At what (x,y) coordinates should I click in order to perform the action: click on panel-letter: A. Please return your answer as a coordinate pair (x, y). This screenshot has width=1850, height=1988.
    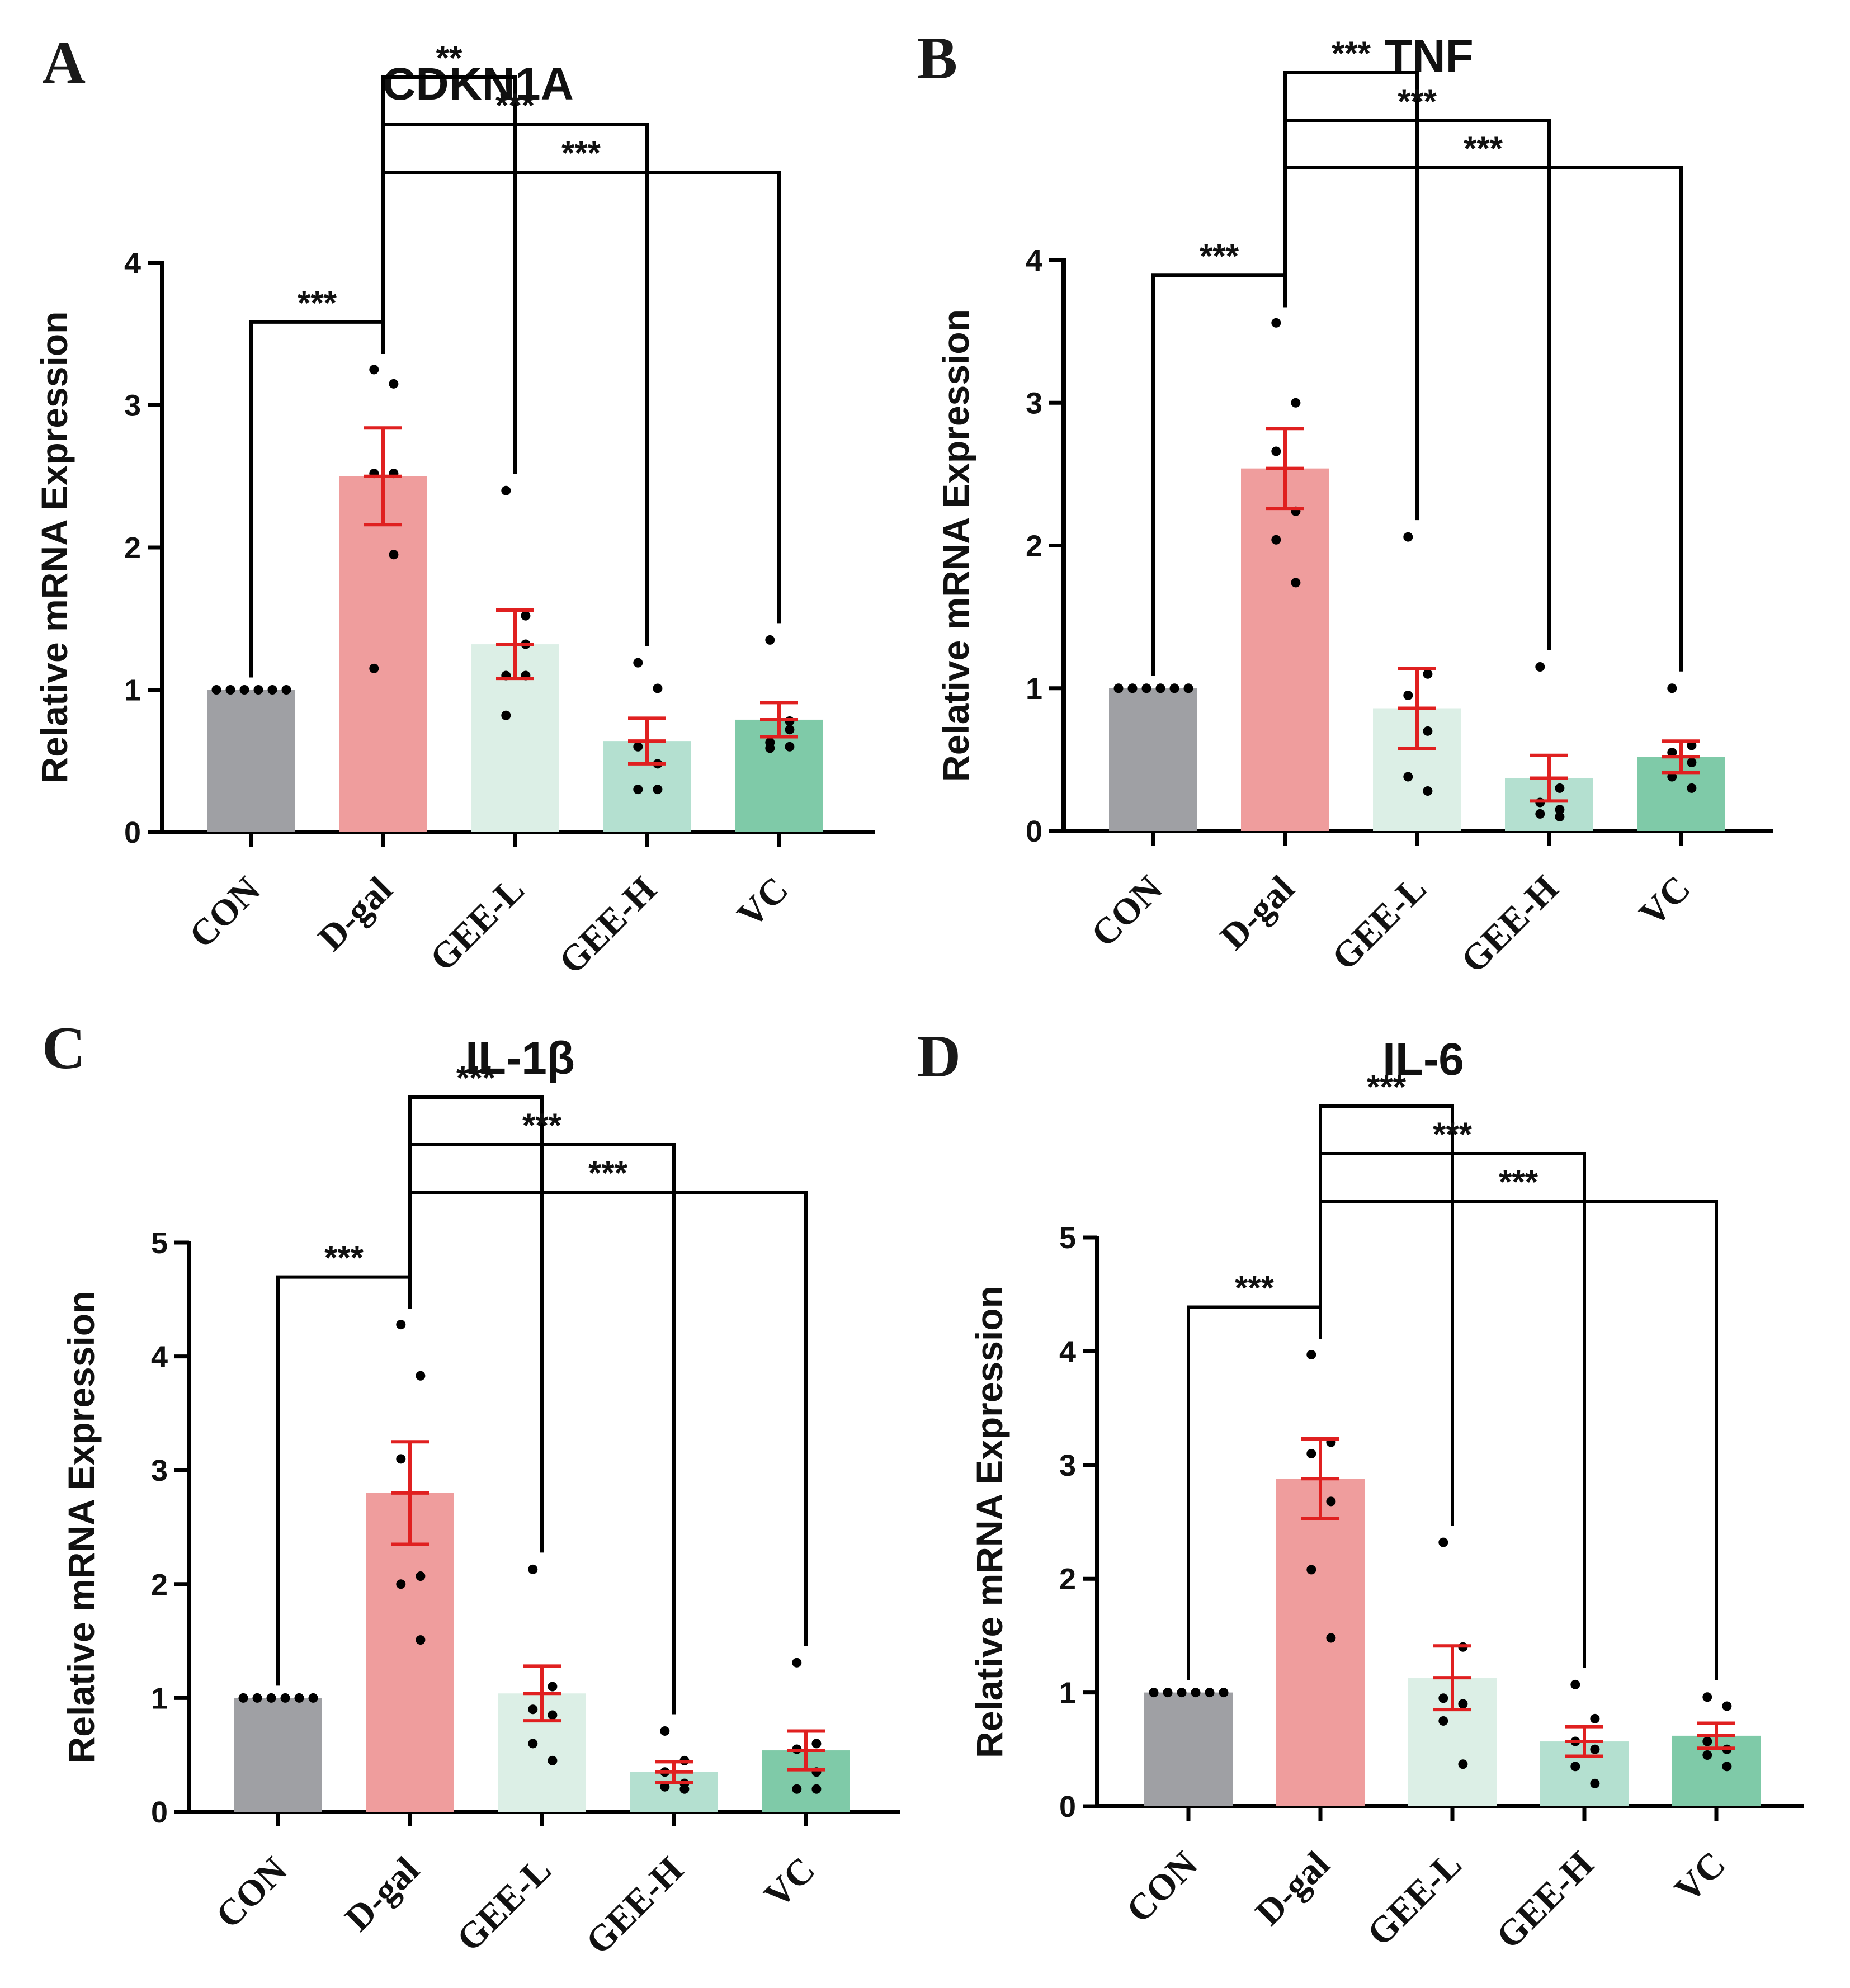
    Looking at the image, I should click on (64, 63).